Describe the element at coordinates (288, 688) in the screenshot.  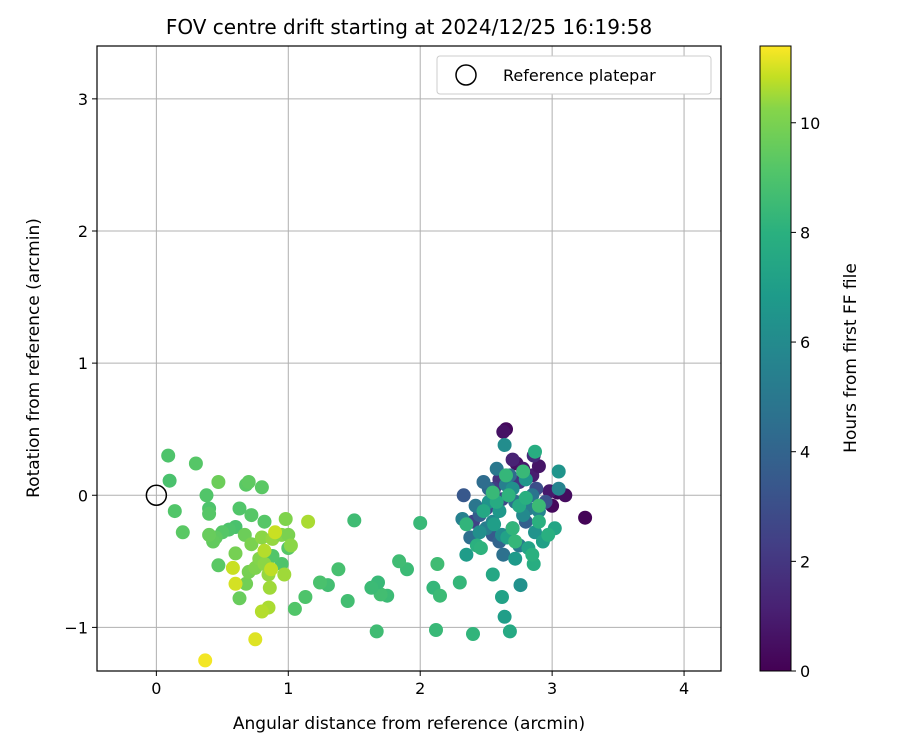
I see `x-tick-label: 1` at that location.